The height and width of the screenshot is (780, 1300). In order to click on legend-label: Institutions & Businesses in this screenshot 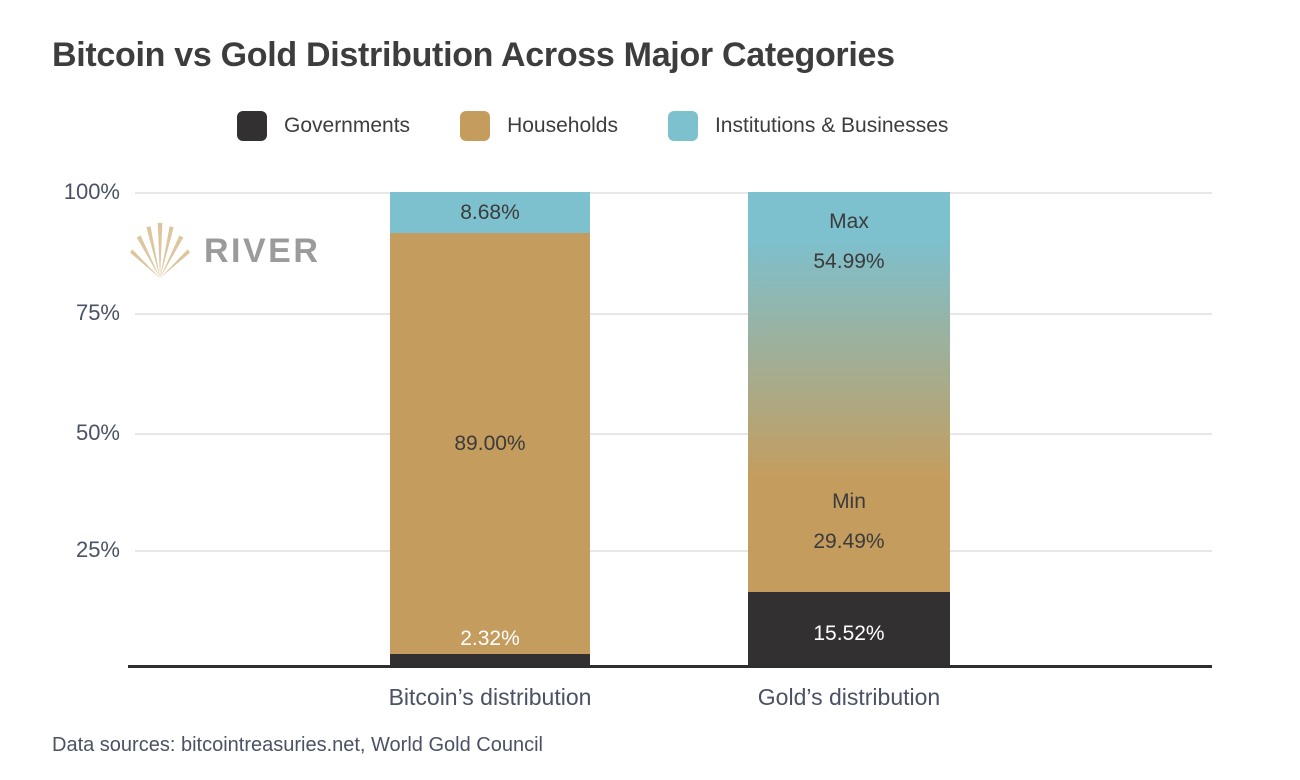, I will do `click(831, 125)`.